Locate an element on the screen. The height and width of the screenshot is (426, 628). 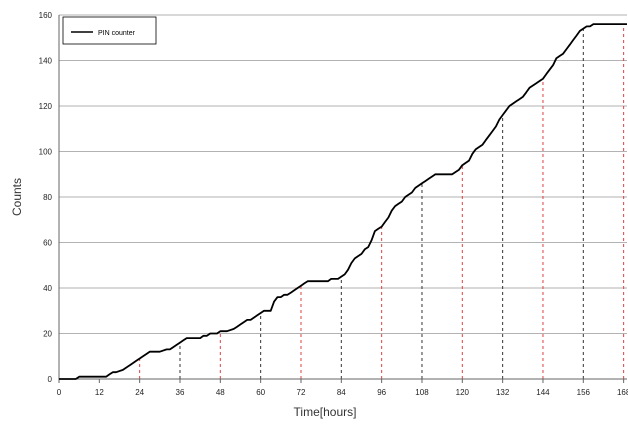
x-tick-label: 168 is located at coordinates (622, 392).